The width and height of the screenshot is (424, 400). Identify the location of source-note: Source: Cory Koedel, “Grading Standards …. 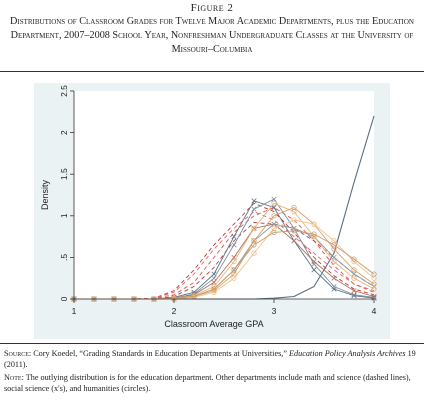
(212, 359).